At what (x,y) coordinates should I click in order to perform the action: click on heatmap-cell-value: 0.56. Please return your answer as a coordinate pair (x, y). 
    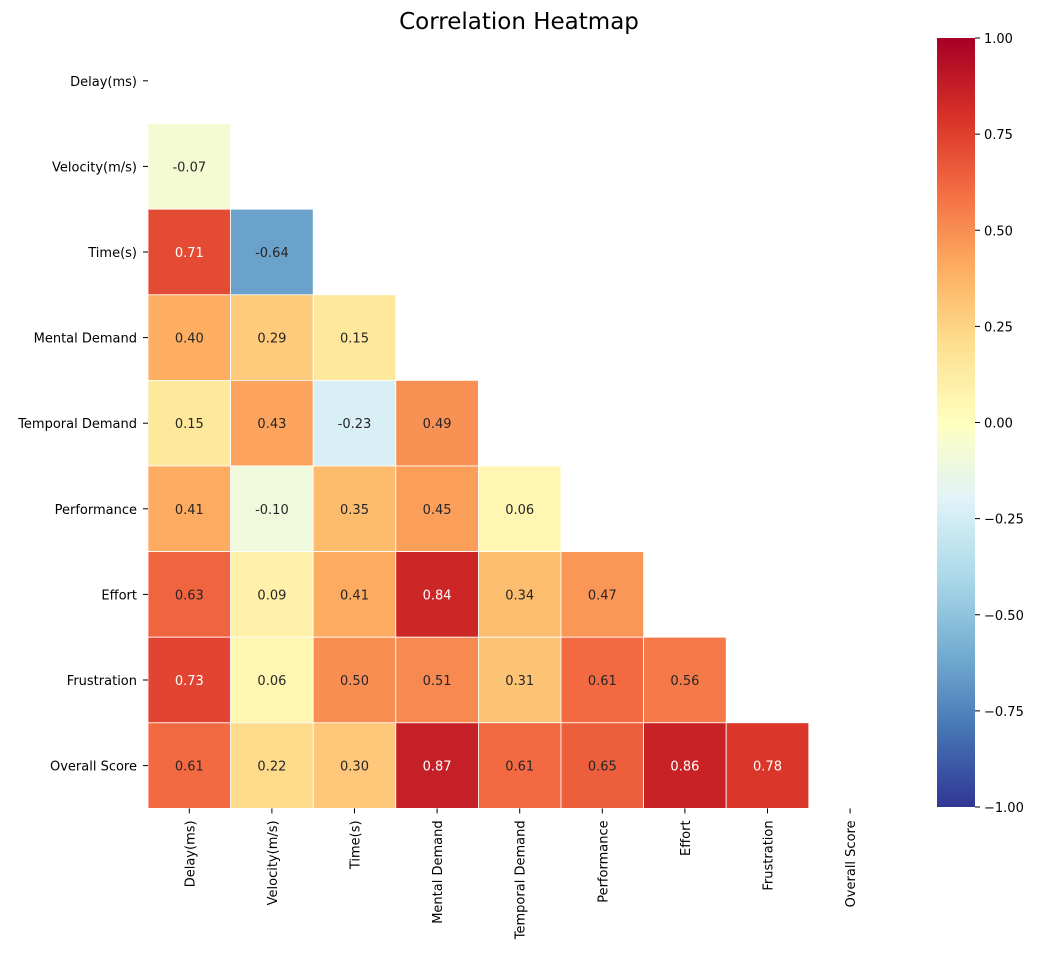
    Looking at the image, I should click on (684, 681).